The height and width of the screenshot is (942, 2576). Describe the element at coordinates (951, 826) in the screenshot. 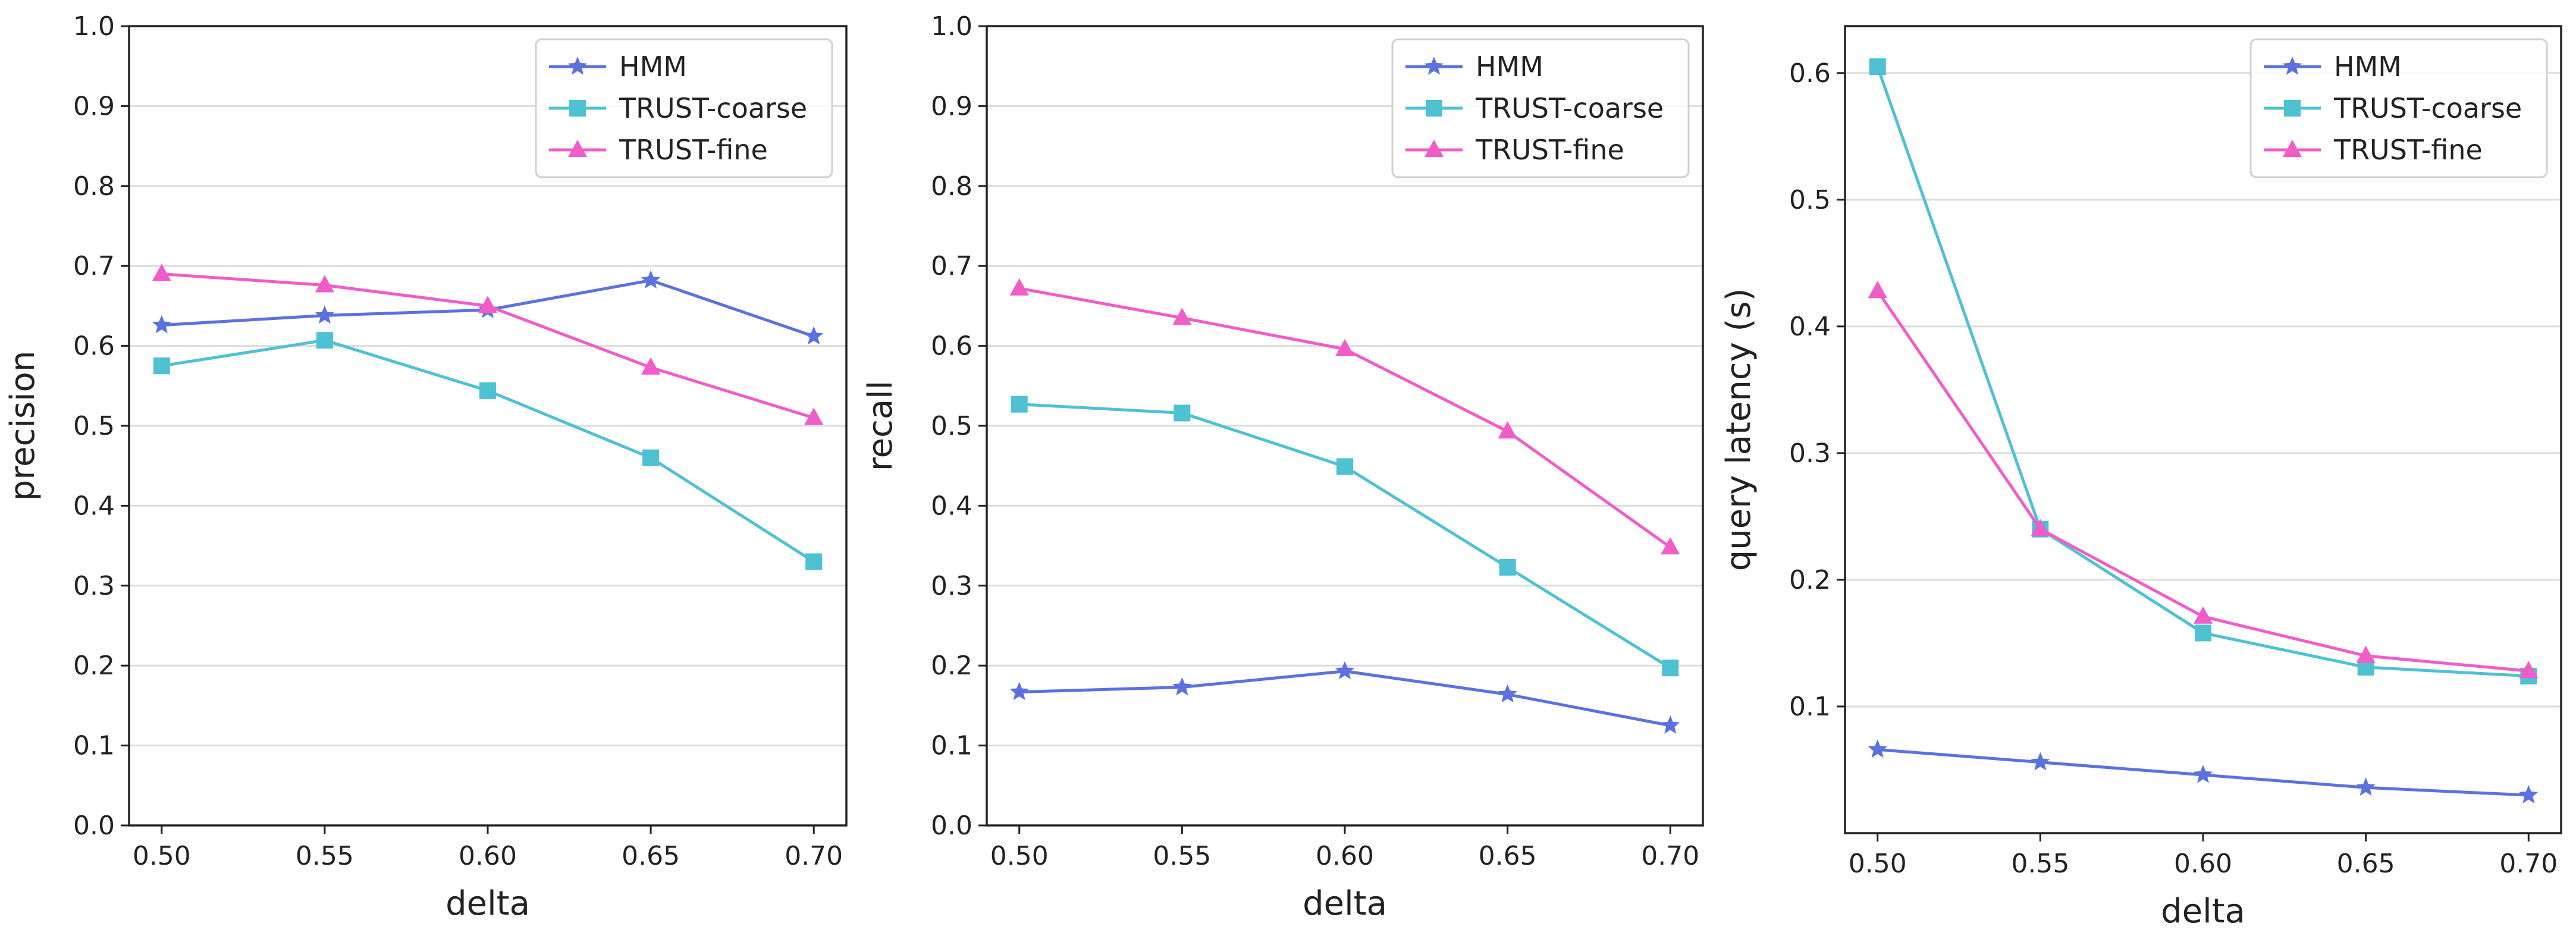

I see `y-tick-label: 0.0` at that location.